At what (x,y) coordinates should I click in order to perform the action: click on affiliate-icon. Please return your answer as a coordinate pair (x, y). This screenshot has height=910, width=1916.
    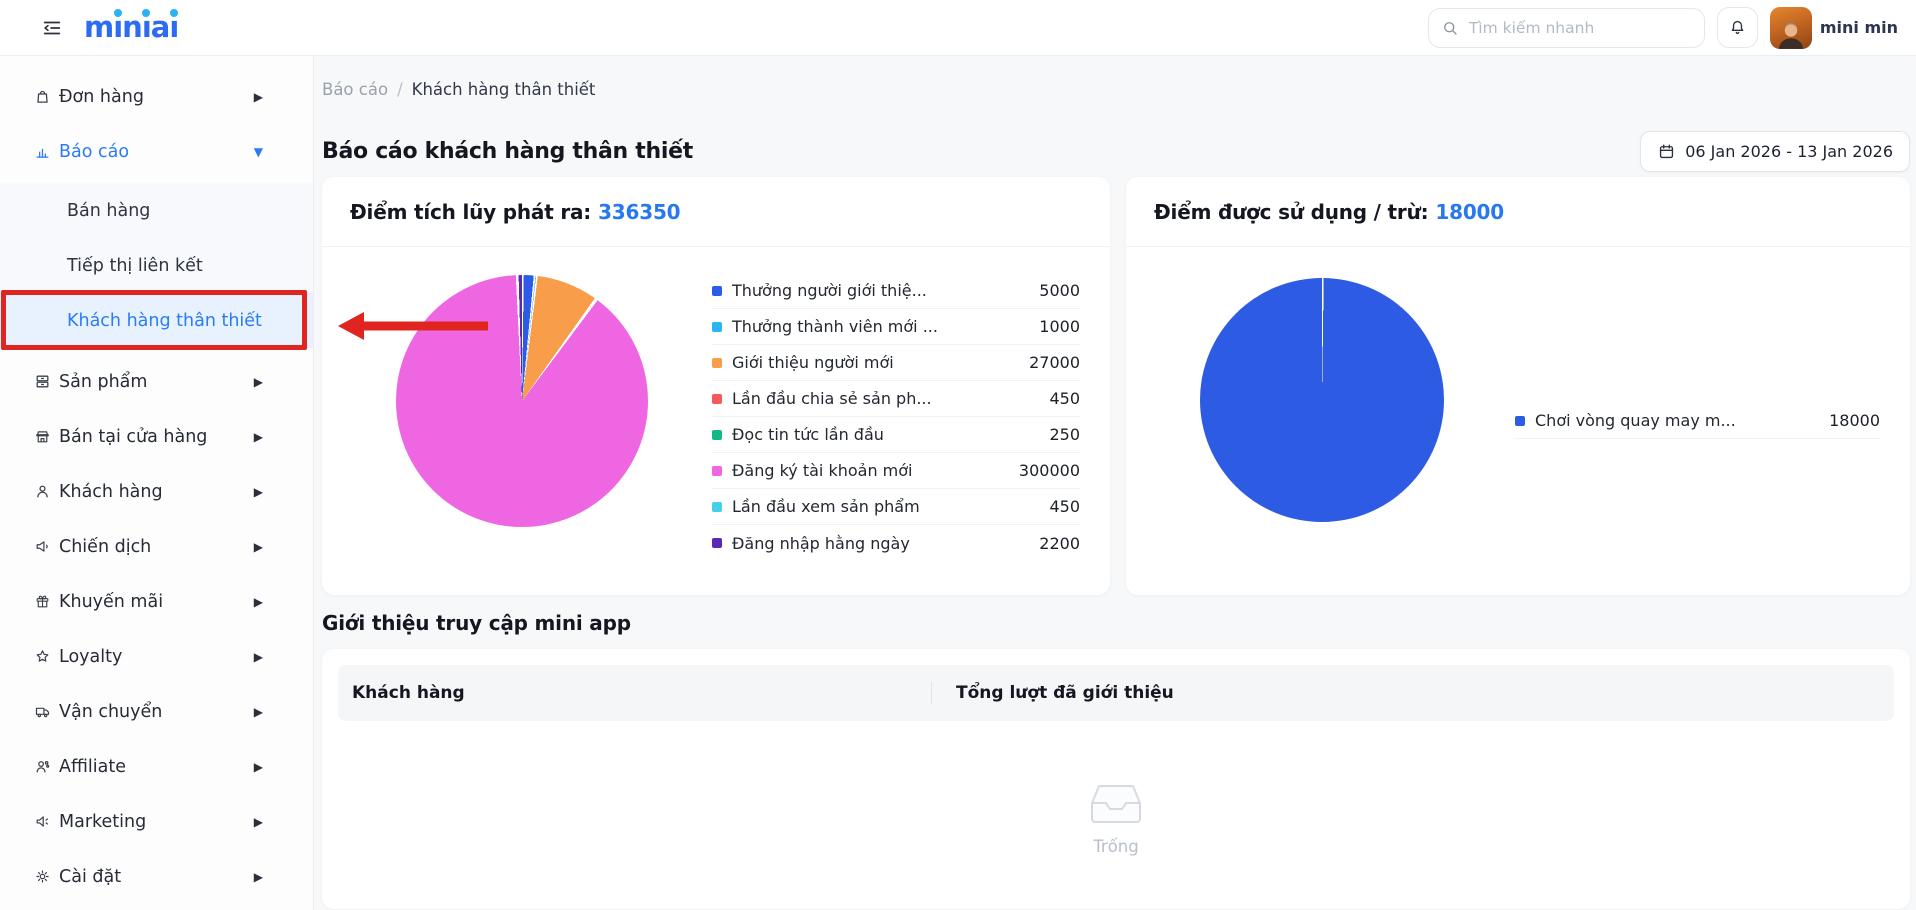
    Looking at the image, I should click on (42, 766).